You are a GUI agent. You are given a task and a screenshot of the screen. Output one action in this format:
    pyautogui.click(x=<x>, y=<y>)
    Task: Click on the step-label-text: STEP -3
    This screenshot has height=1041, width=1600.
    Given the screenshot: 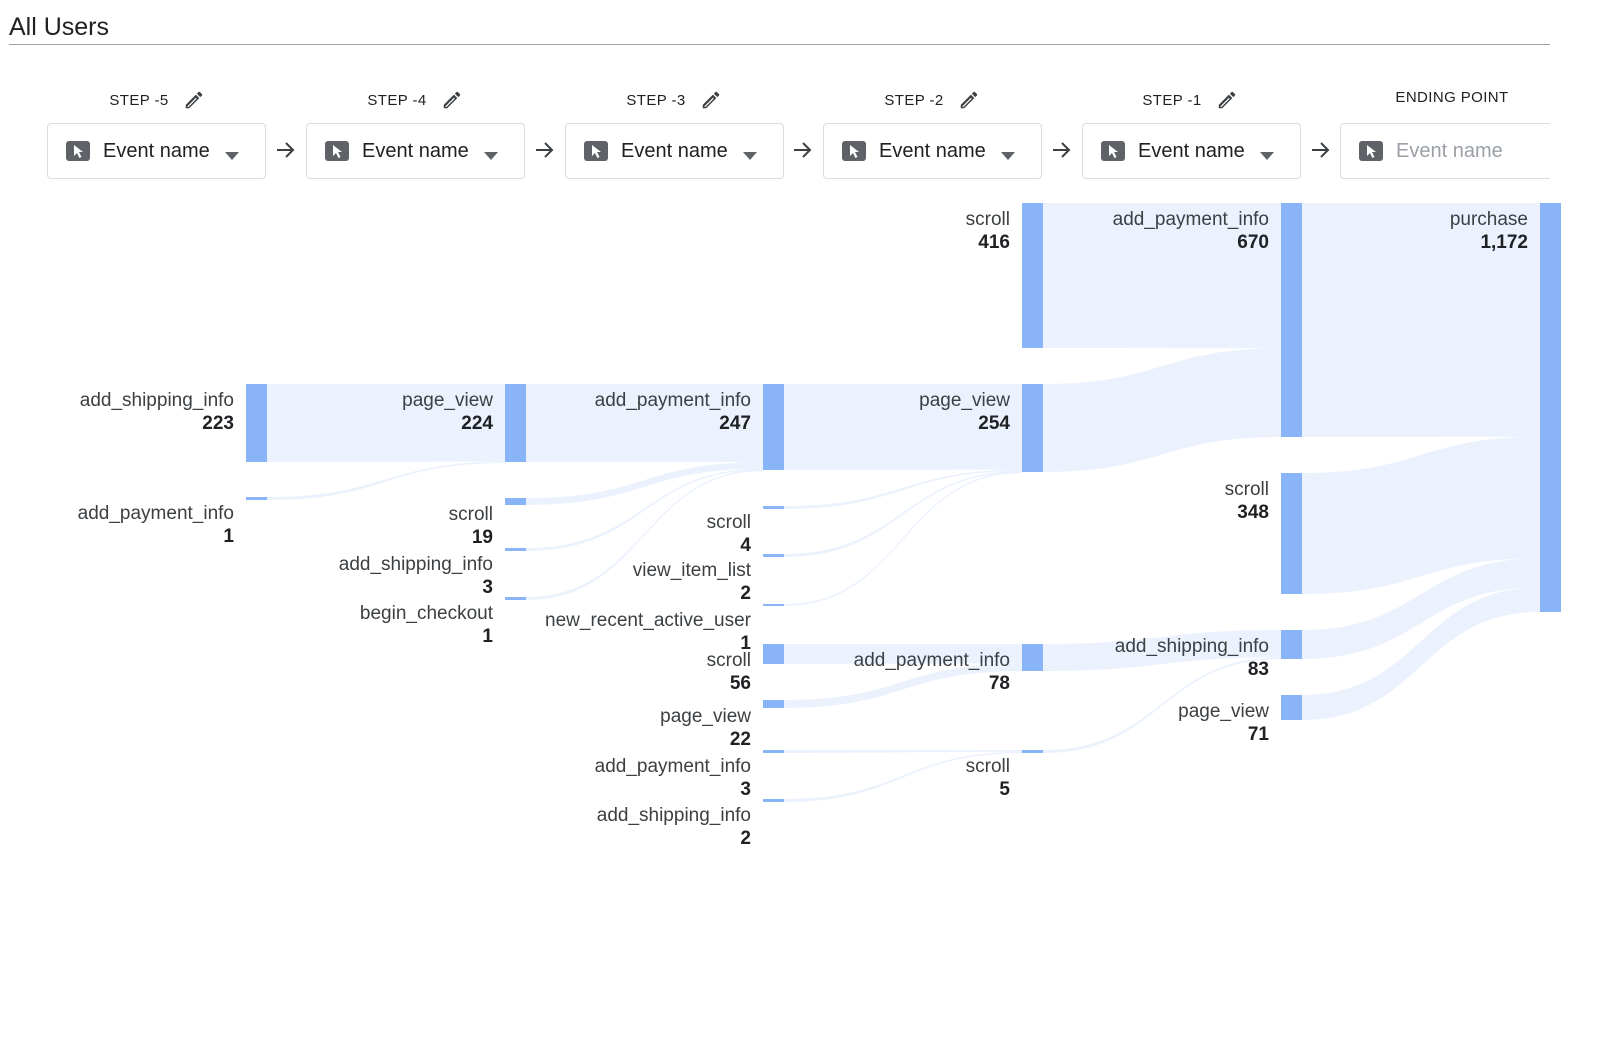 What is the action you would take?
    pyautogui.click(x=656, y=100)
    